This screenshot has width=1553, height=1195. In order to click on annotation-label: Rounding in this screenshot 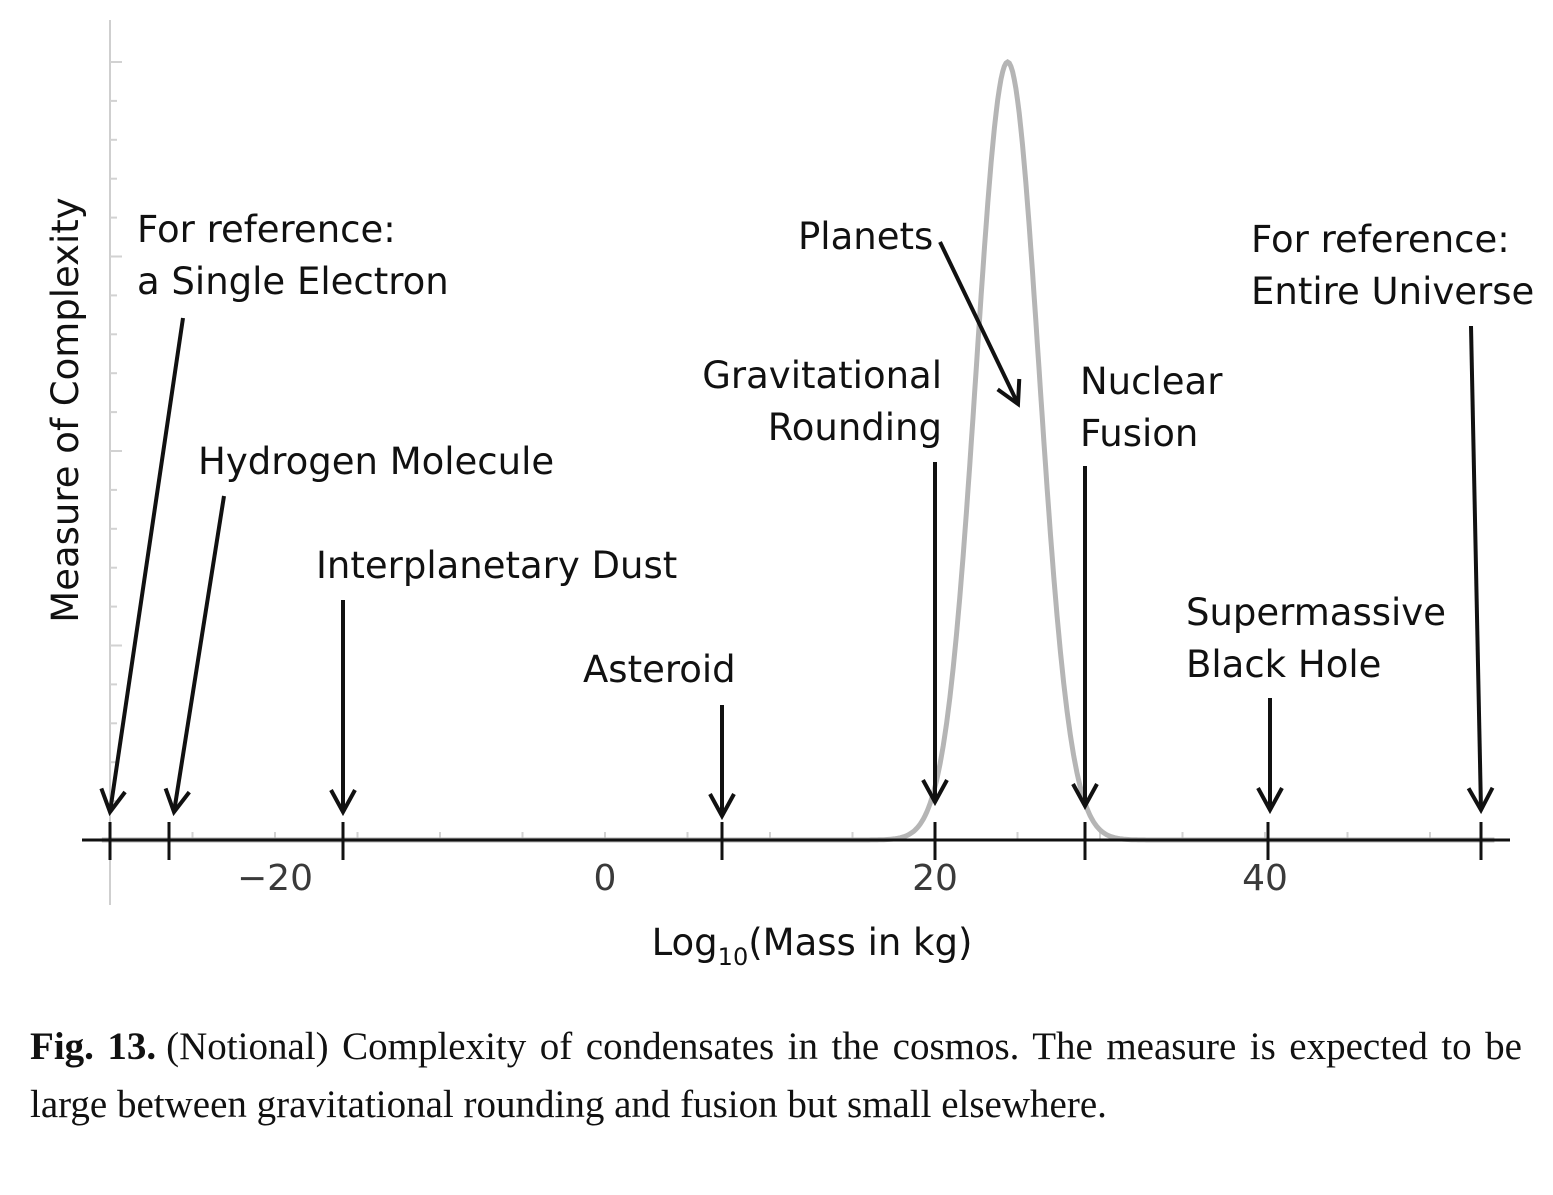, I will do `click(855, 427)`.